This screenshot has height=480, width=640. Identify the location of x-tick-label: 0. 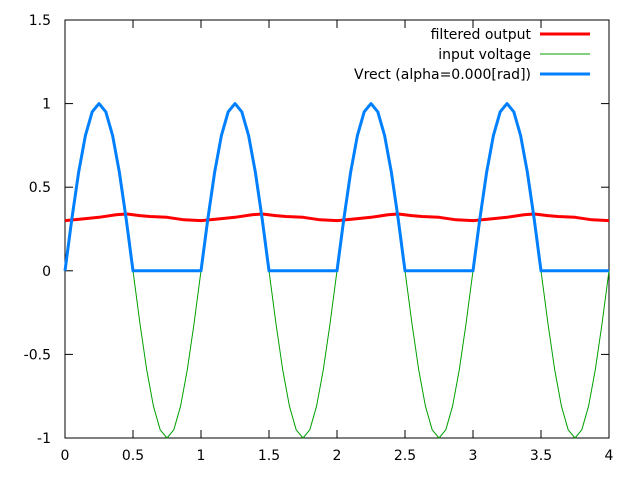
(65, 456).